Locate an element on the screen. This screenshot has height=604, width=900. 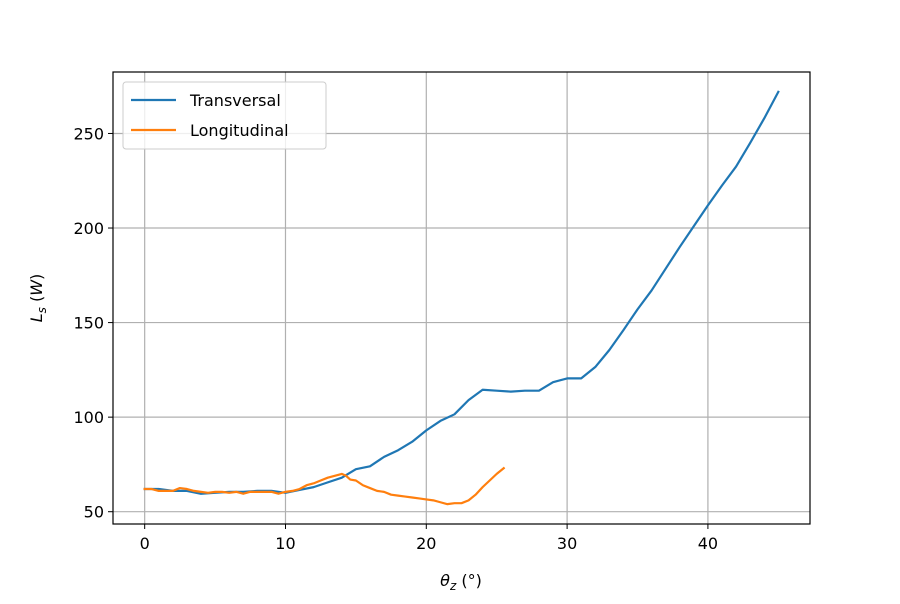
x-tick-label: 10 is located at coordinates (285, 543).